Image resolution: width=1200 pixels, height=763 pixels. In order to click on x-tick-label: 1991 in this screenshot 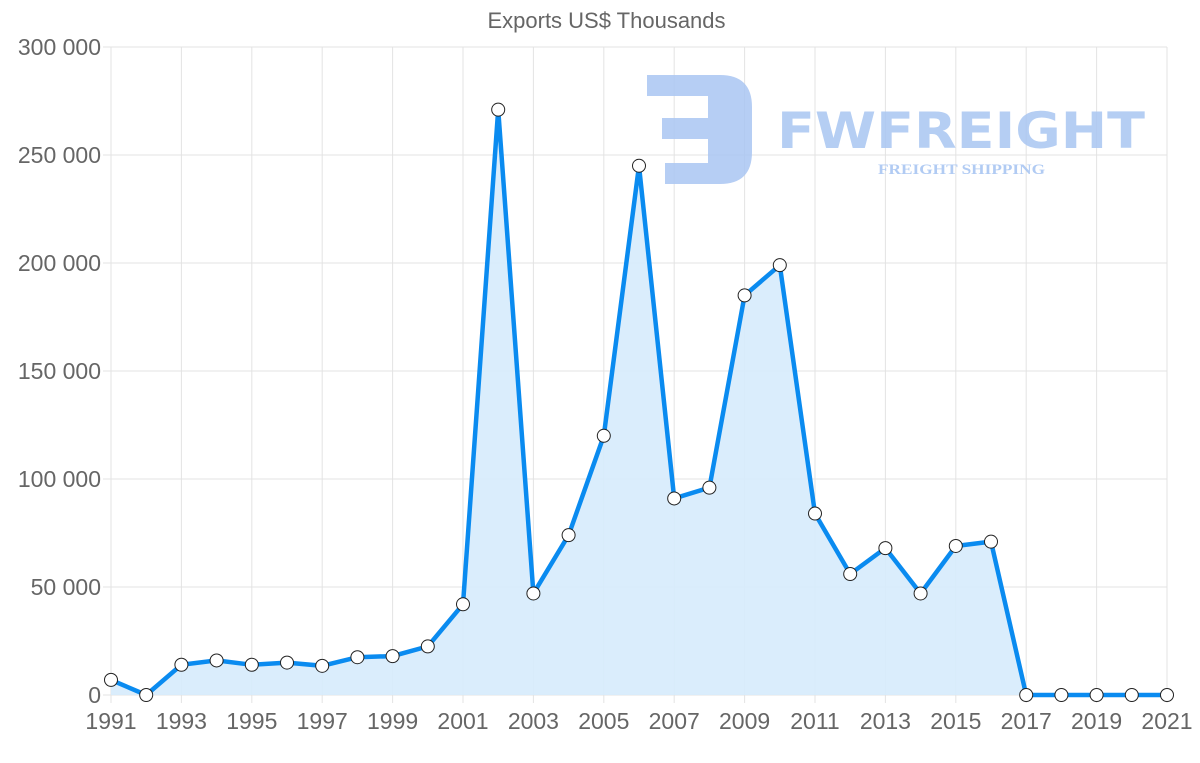, I will do `click(110, 721)`.